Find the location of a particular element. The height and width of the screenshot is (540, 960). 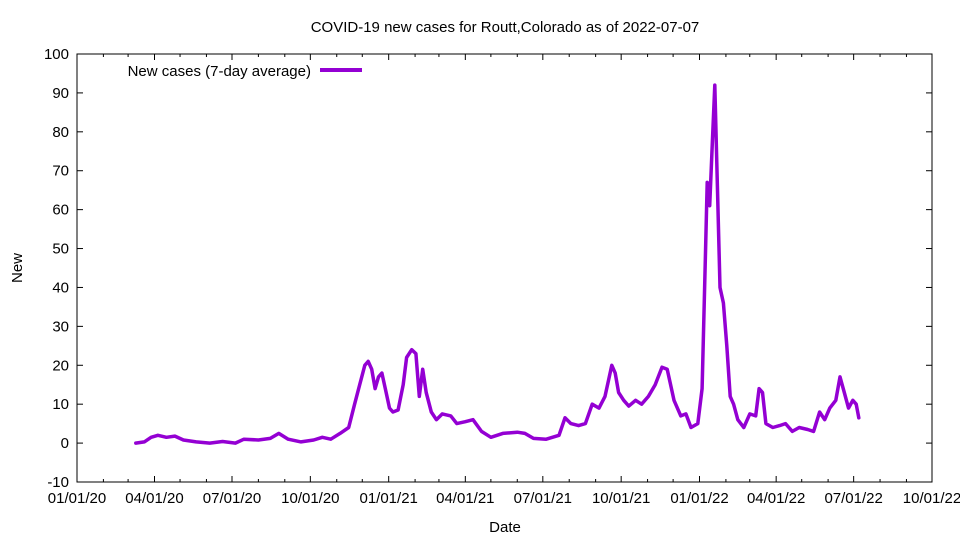

y-axis-label: New is located at coordinates (17, 268).